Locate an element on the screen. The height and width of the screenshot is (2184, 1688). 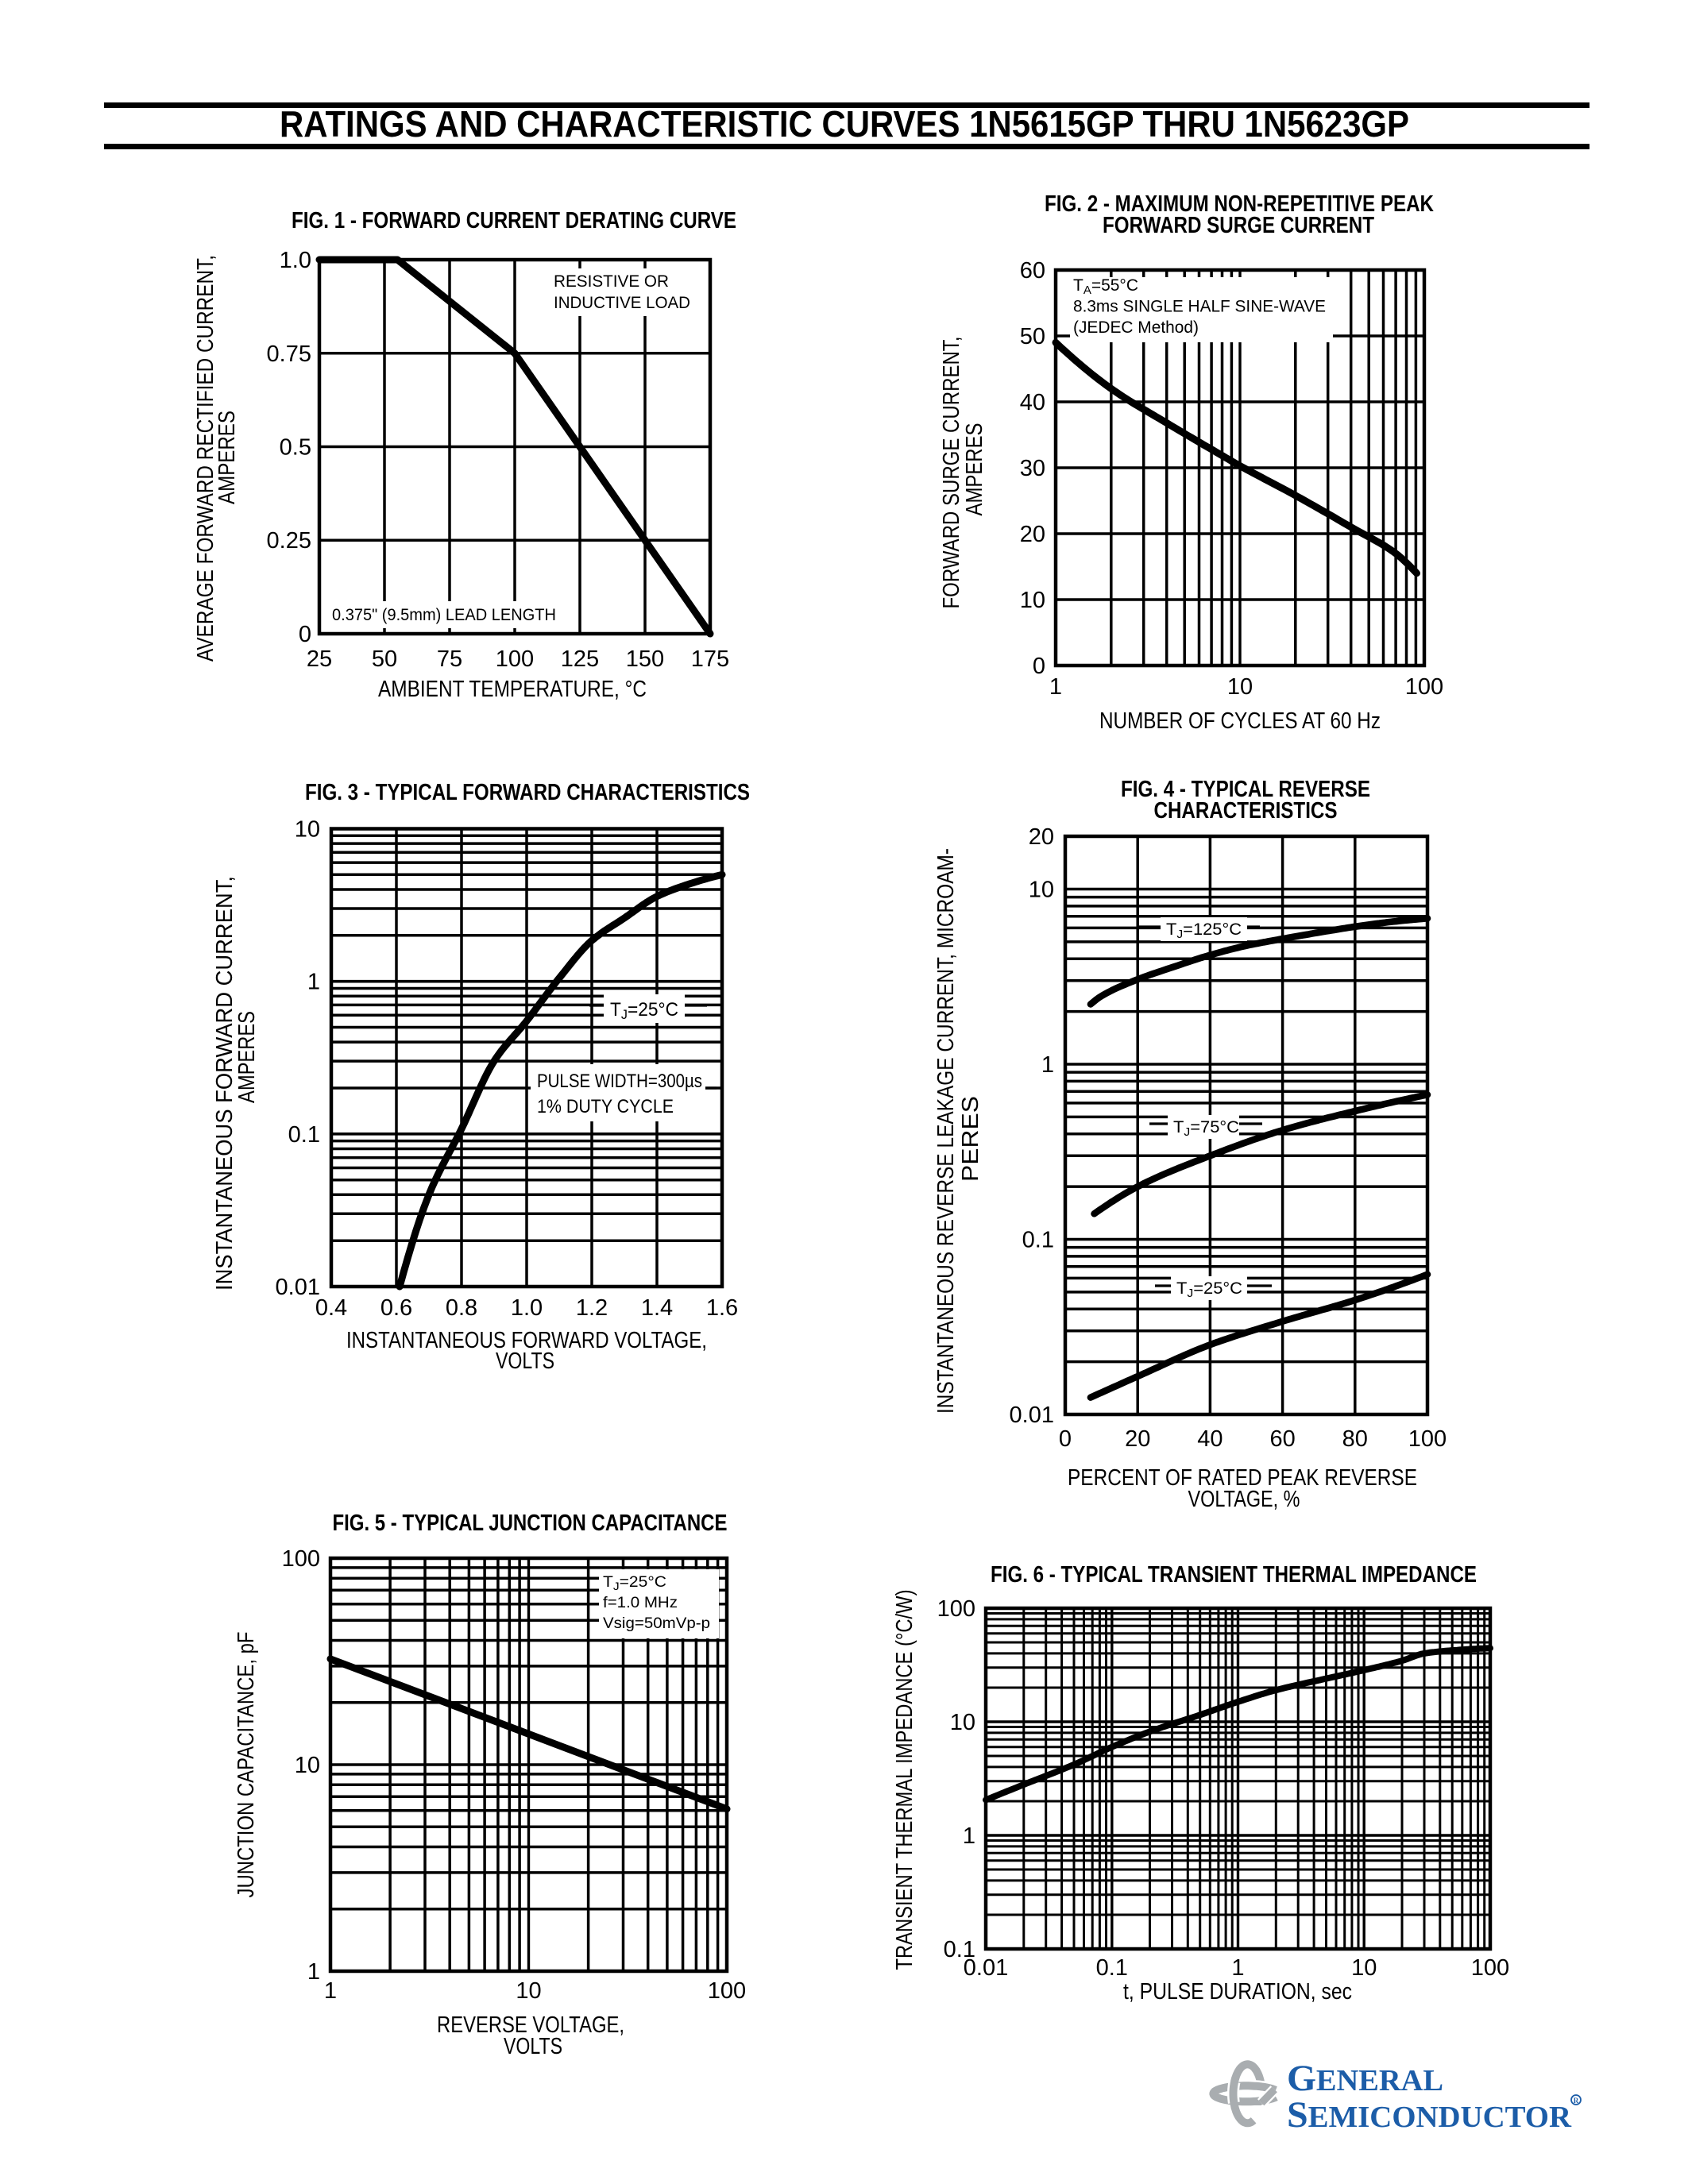
svg-text:AVERAGE FORWARD RECTIFIED CURR: AVERAGE FORWARD RECTIFIED CURRENT, is located at coordinates (206, 458).